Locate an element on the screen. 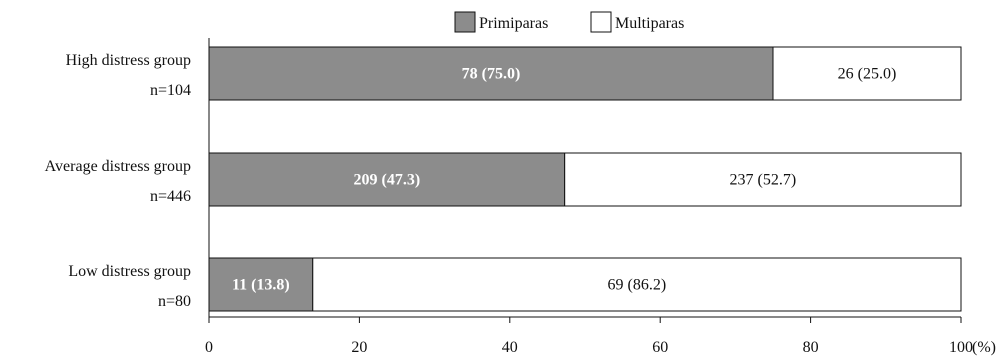  legend-label-multiparas: Multiparas is located at coordinates (649, 23).